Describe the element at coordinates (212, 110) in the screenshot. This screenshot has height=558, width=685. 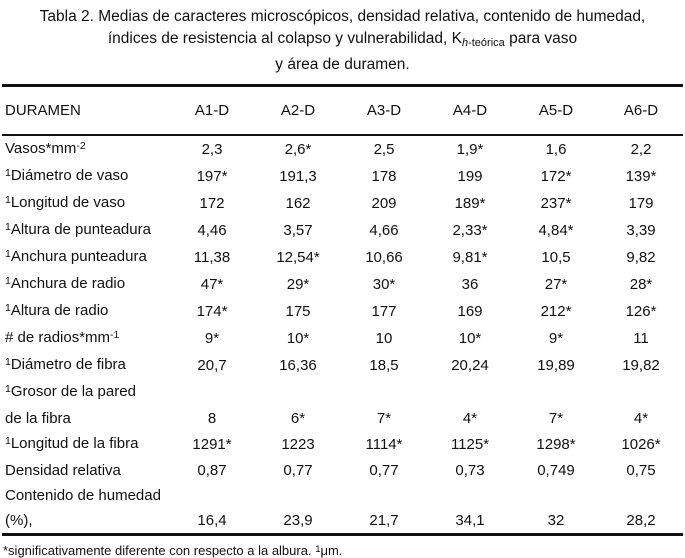
I see `header-cell-a1d: A1-D` at that location.